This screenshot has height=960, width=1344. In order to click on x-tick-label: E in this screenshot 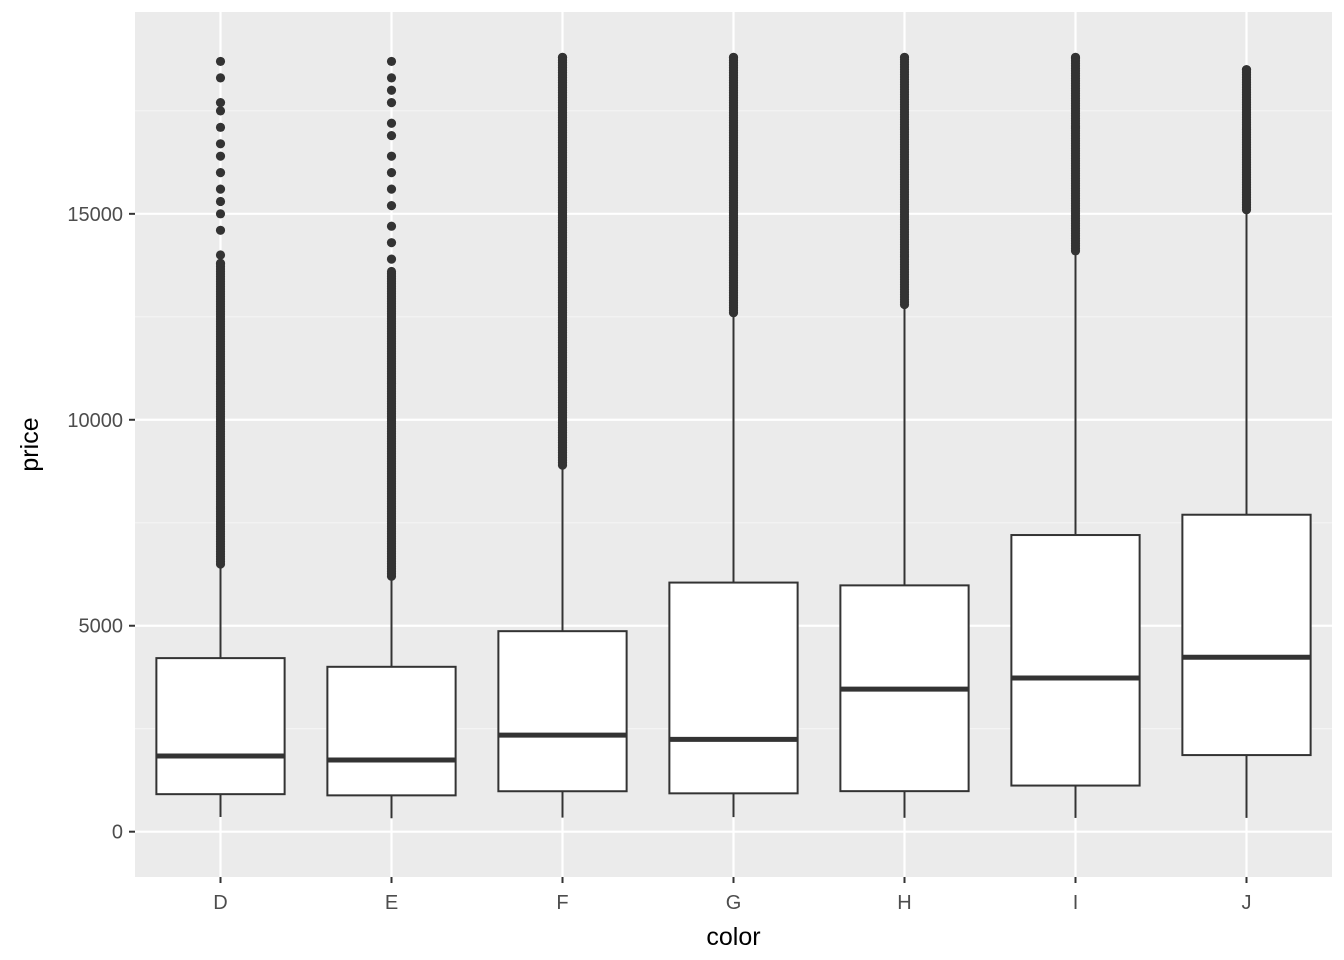, I will do `click(391, 903)`.